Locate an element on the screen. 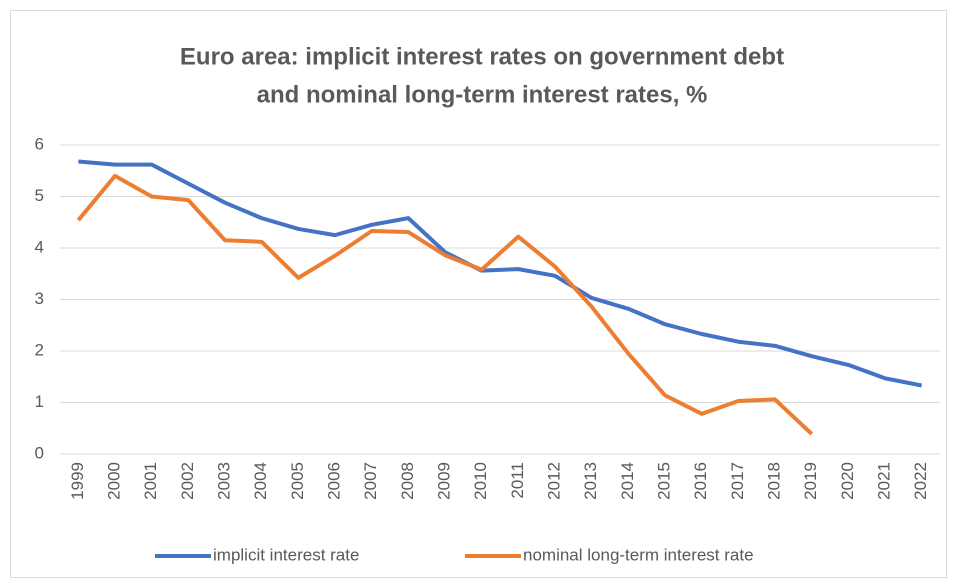 The width and height of the screenshot is (957, 588). x-tick-label: 2013 is located at coordinates (590, 481).